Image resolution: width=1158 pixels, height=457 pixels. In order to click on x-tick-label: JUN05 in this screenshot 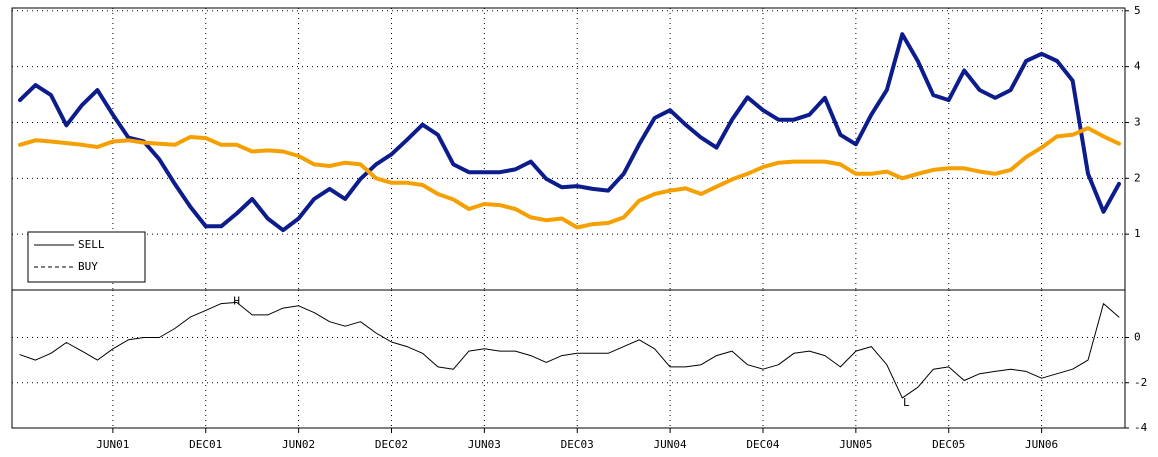, I will do `click(855, 444)`.